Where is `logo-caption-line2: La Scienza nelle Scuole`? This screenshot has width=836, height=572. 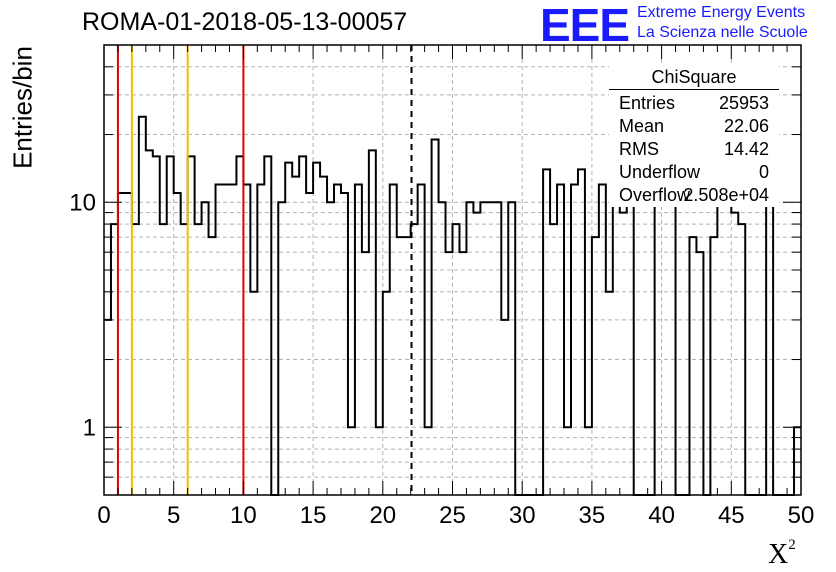 logo-caption-line2: La Scienza nelle Scuole is located at coordinates (722, 32).